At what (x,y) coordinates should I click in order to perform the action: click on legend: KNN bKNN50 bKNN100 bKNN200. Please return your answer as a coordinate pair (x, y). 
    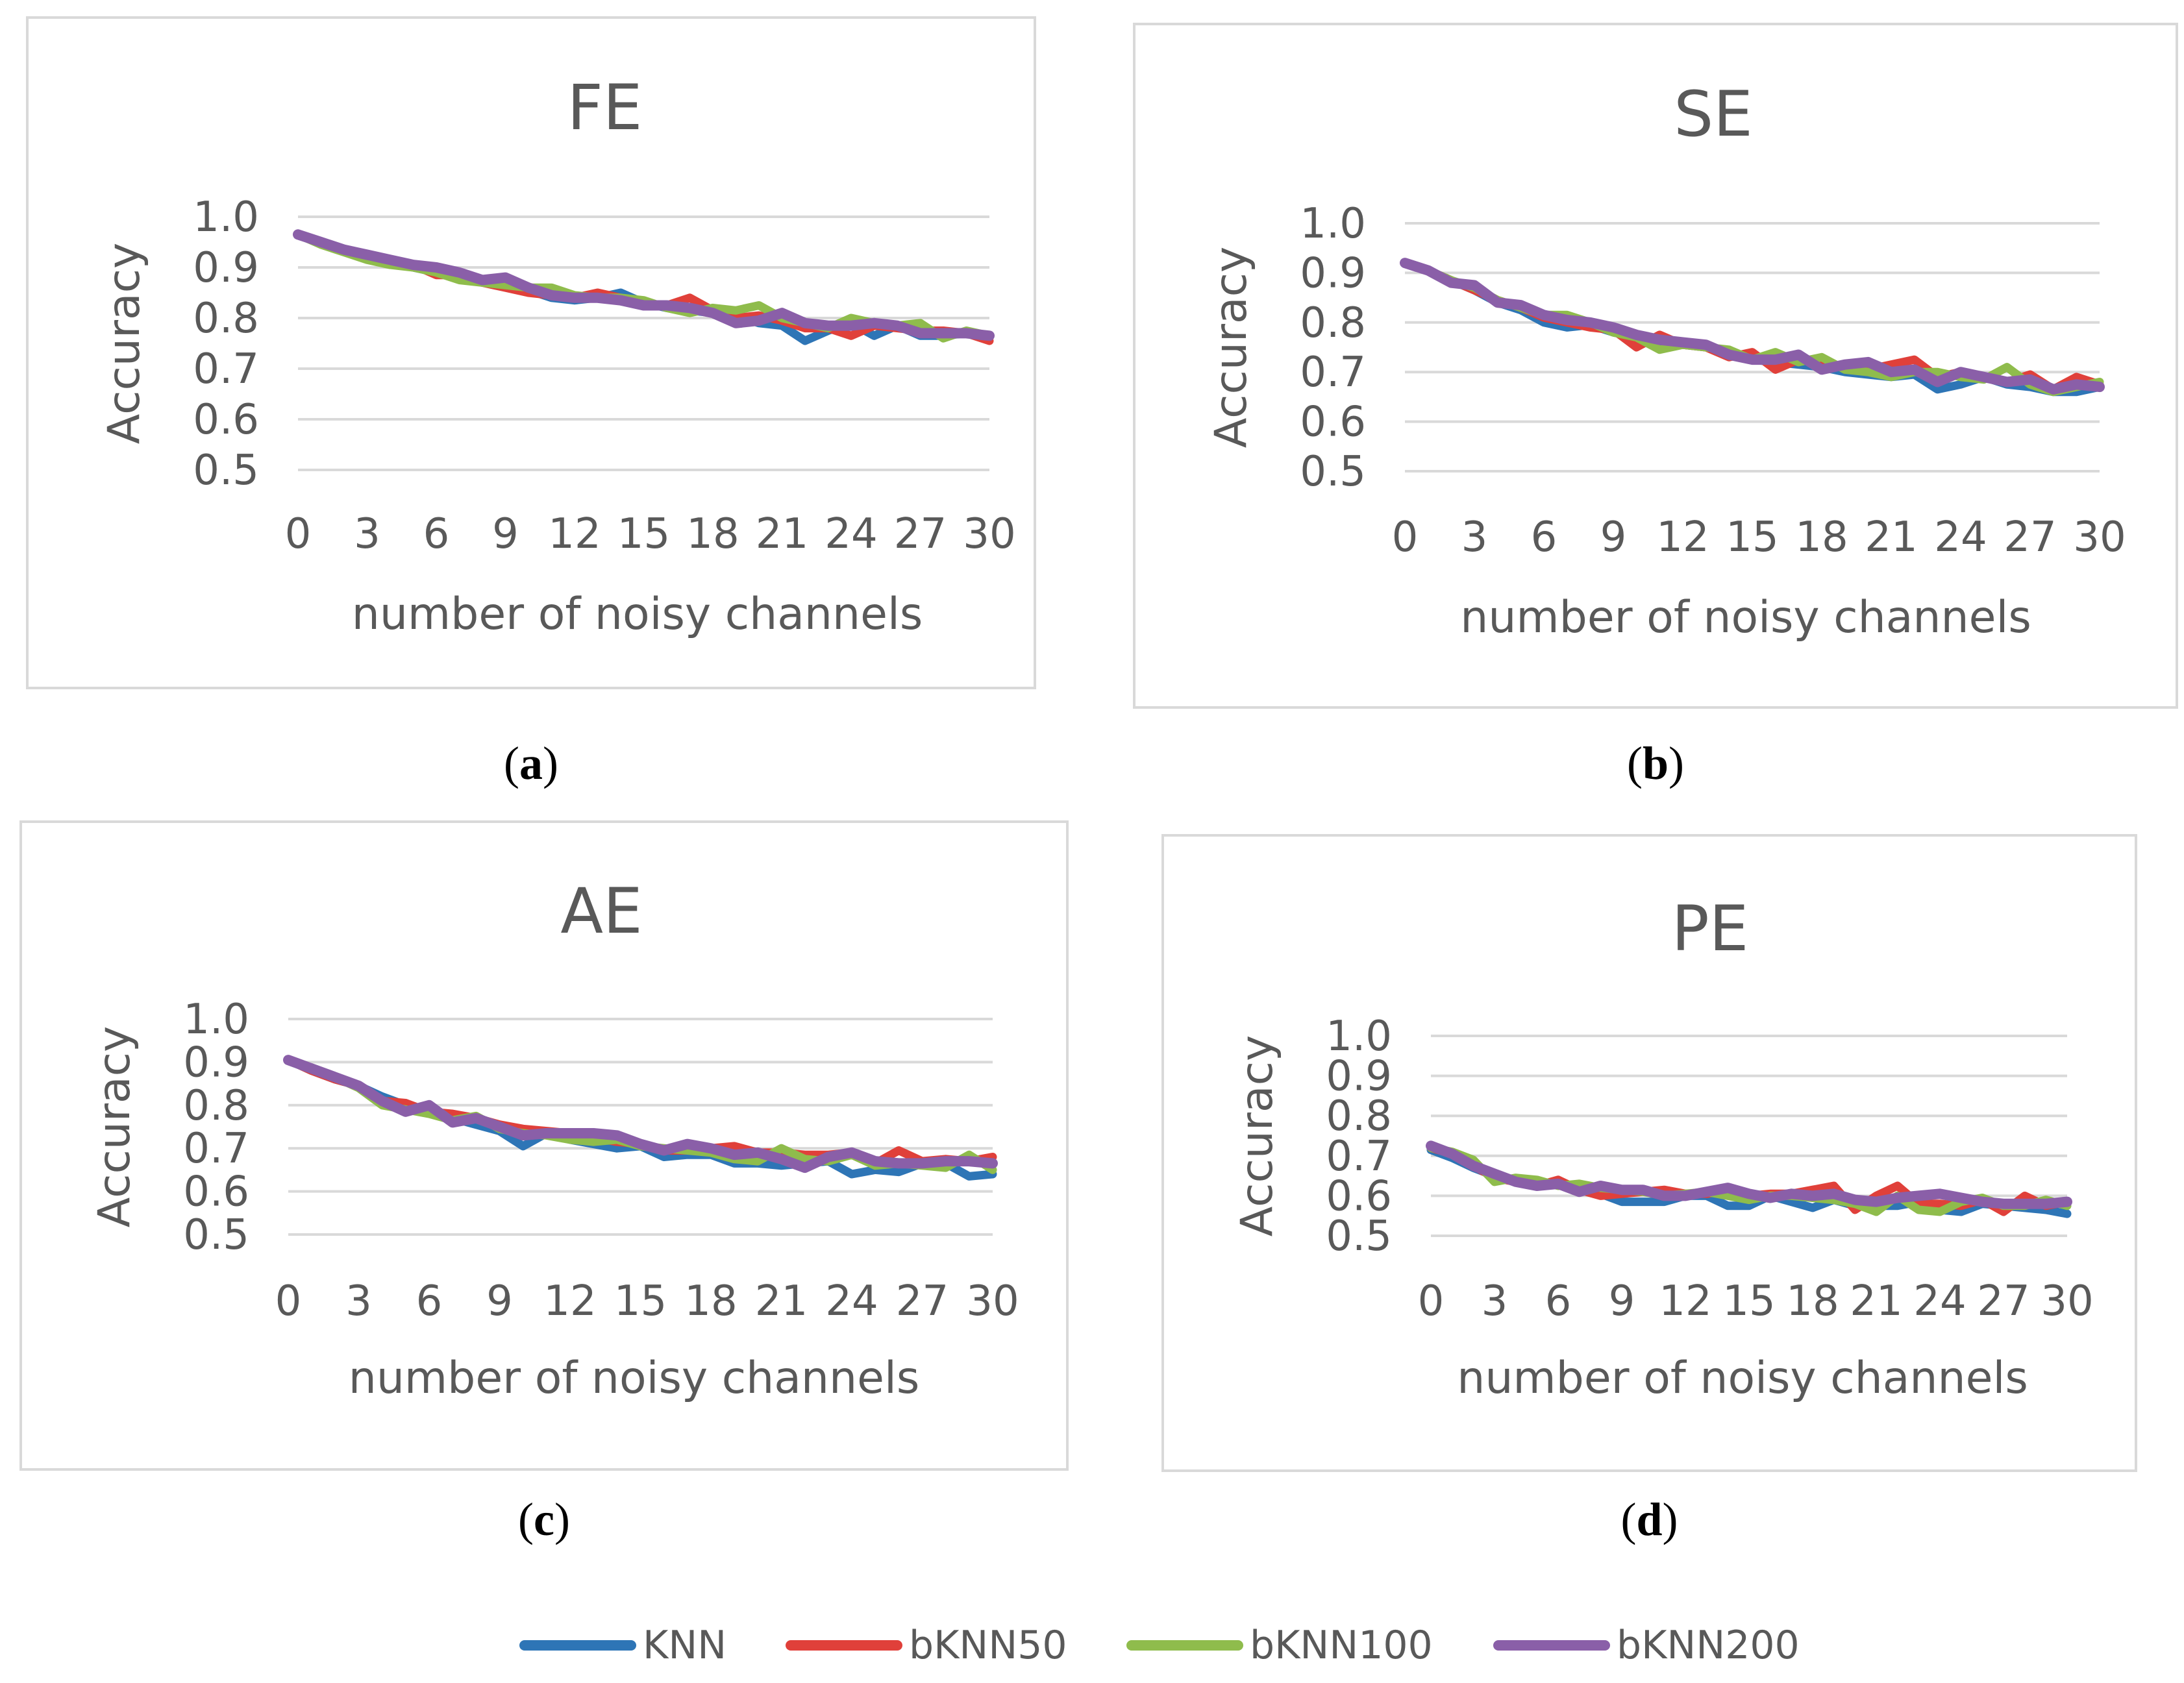
    Looking at the image, I should click on (1092, 1645).